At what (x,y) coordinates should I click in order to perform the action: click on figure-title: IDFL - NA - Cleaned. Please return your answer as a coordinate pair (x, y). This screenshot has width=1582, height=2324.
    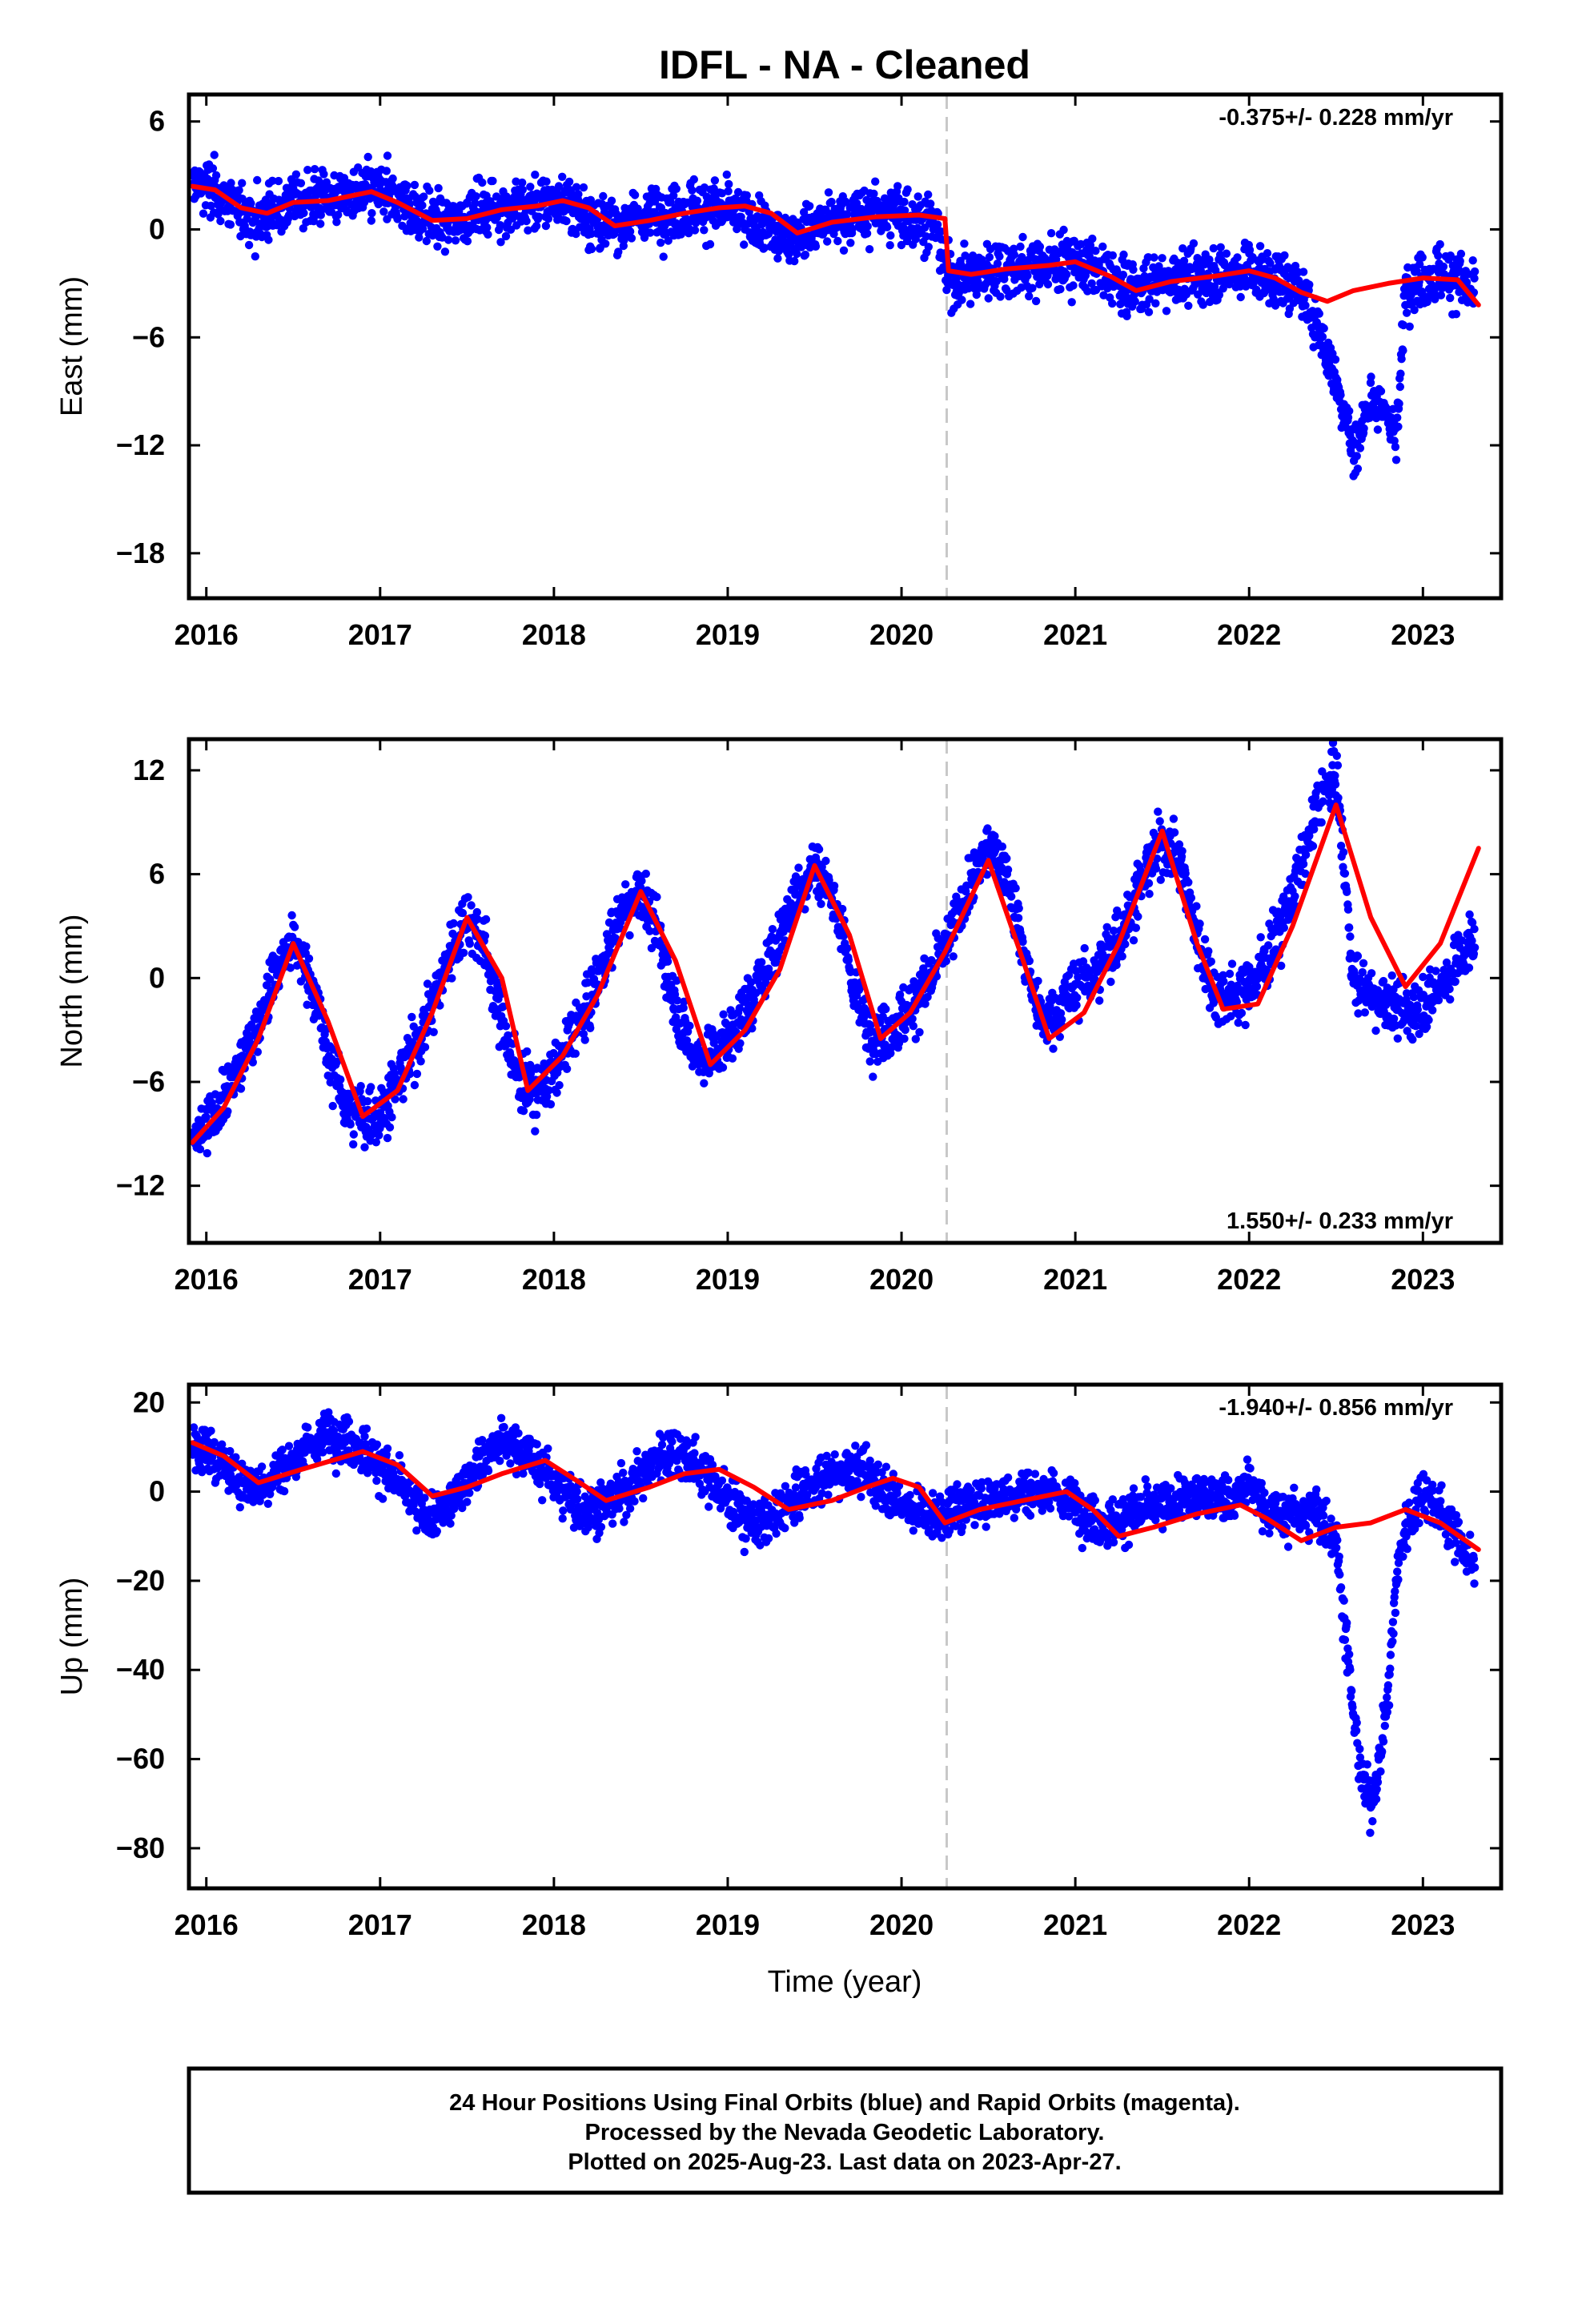
    Looking at the image, I should click on (845, 64).